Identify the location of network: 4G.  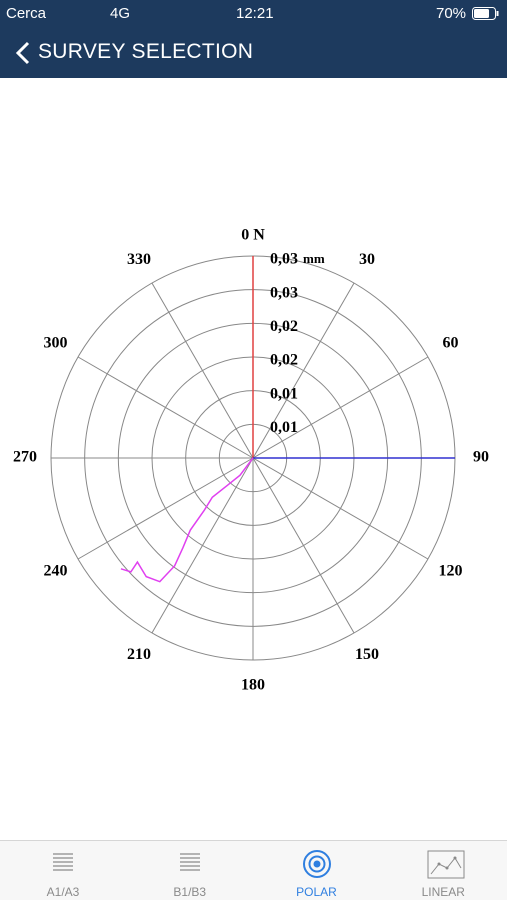
(120, 13).